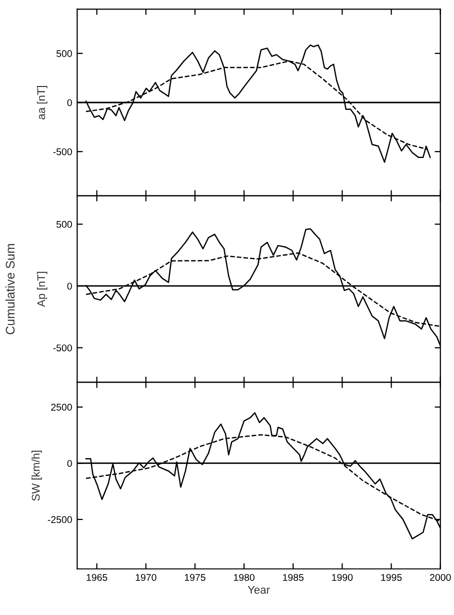  I want to click on y-axis-title: SW [km/h], so click(37, 475).